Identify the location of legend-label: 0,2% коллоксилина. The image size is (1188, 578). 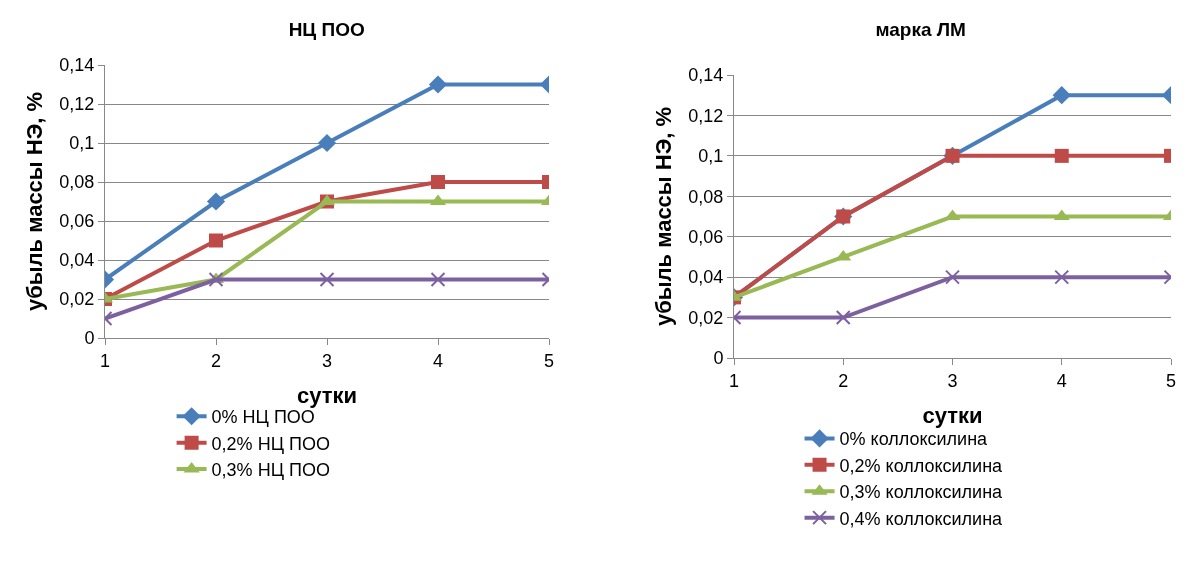
(921, 465).